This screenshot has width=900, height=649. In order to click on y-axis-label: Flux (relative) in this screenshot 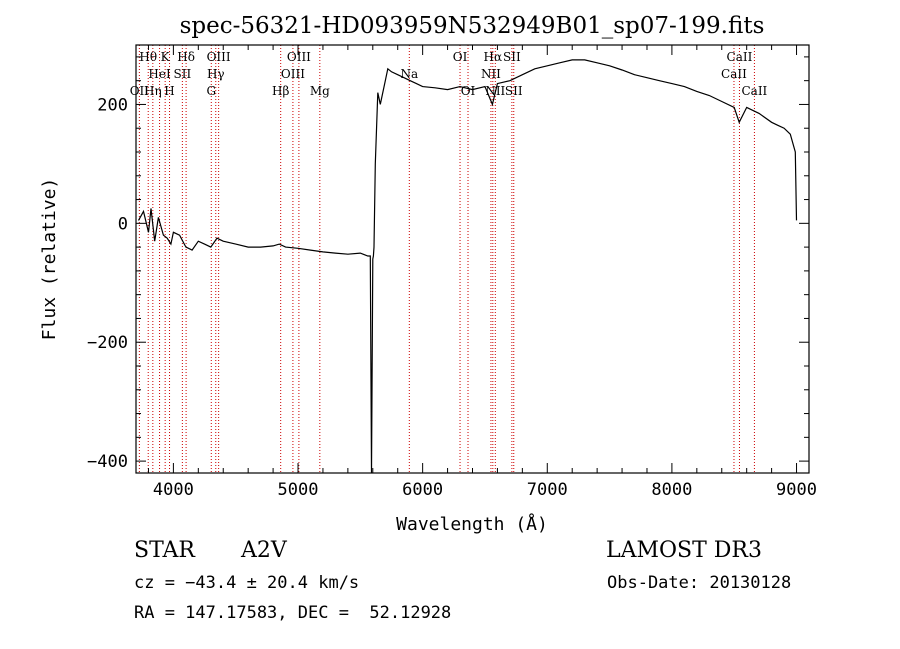, I will do `click(49, 259)`.